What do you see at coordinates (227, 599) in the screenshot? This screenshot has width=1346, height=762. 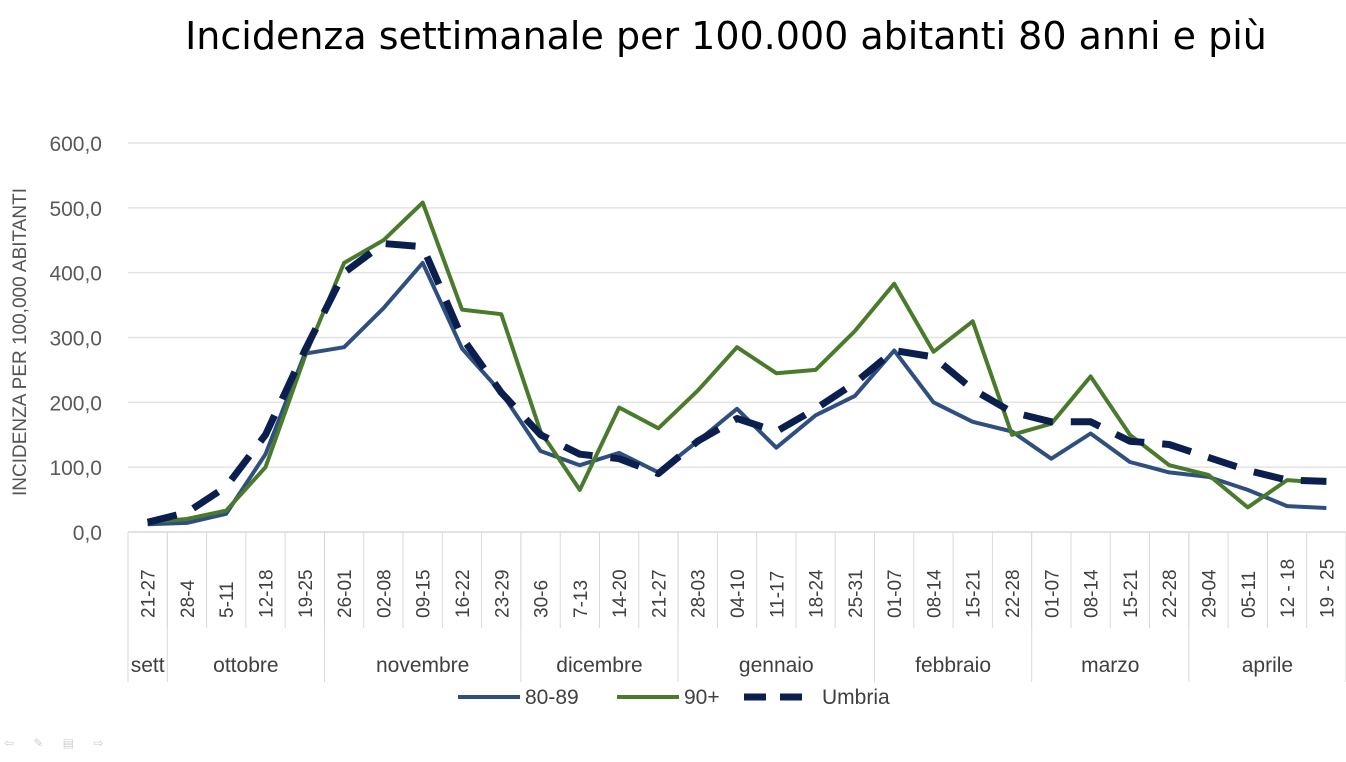 I see `x-tick-label: 5-11` at bounding box center [227, 599].